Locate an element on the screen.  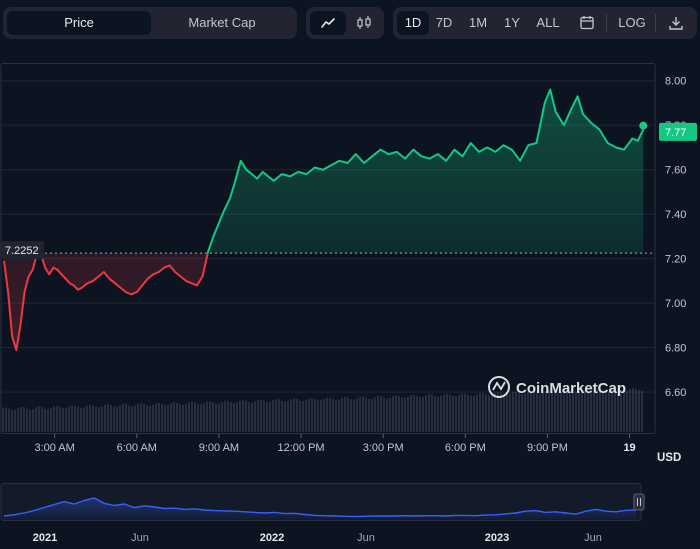
toolbar-divider is located at coordinates (606, 23).